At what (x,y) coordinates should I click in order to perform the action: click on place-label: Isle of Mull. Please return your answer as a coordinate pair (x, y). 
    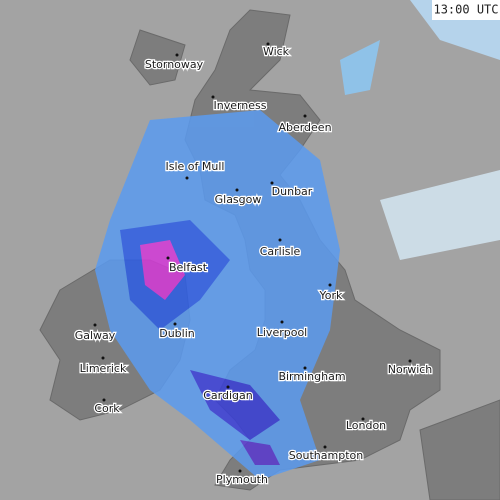
    Looking at the image, I should click on (195, 166).